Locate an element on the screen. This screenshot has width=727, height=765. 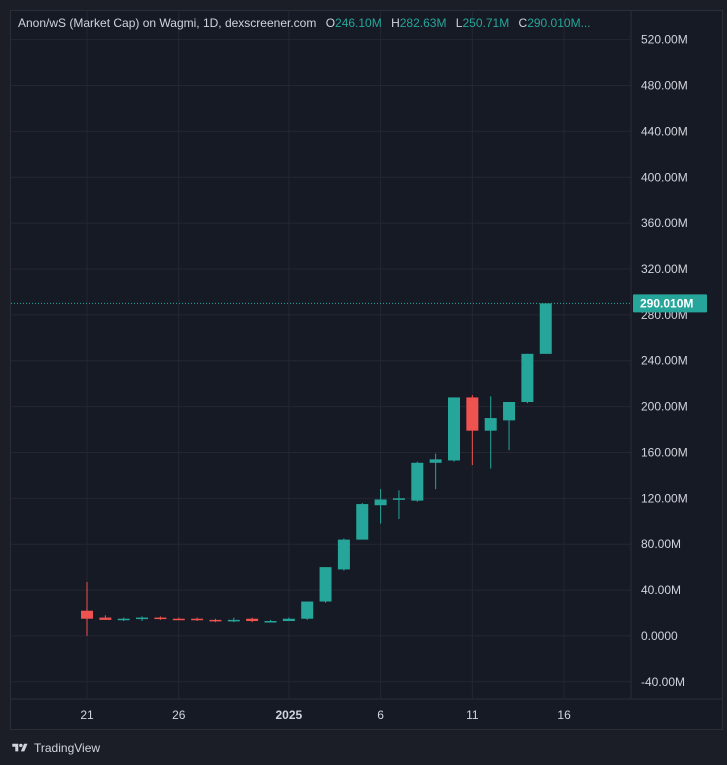
y-tick-label: 0.0000 is located at coordinates (659, 636).